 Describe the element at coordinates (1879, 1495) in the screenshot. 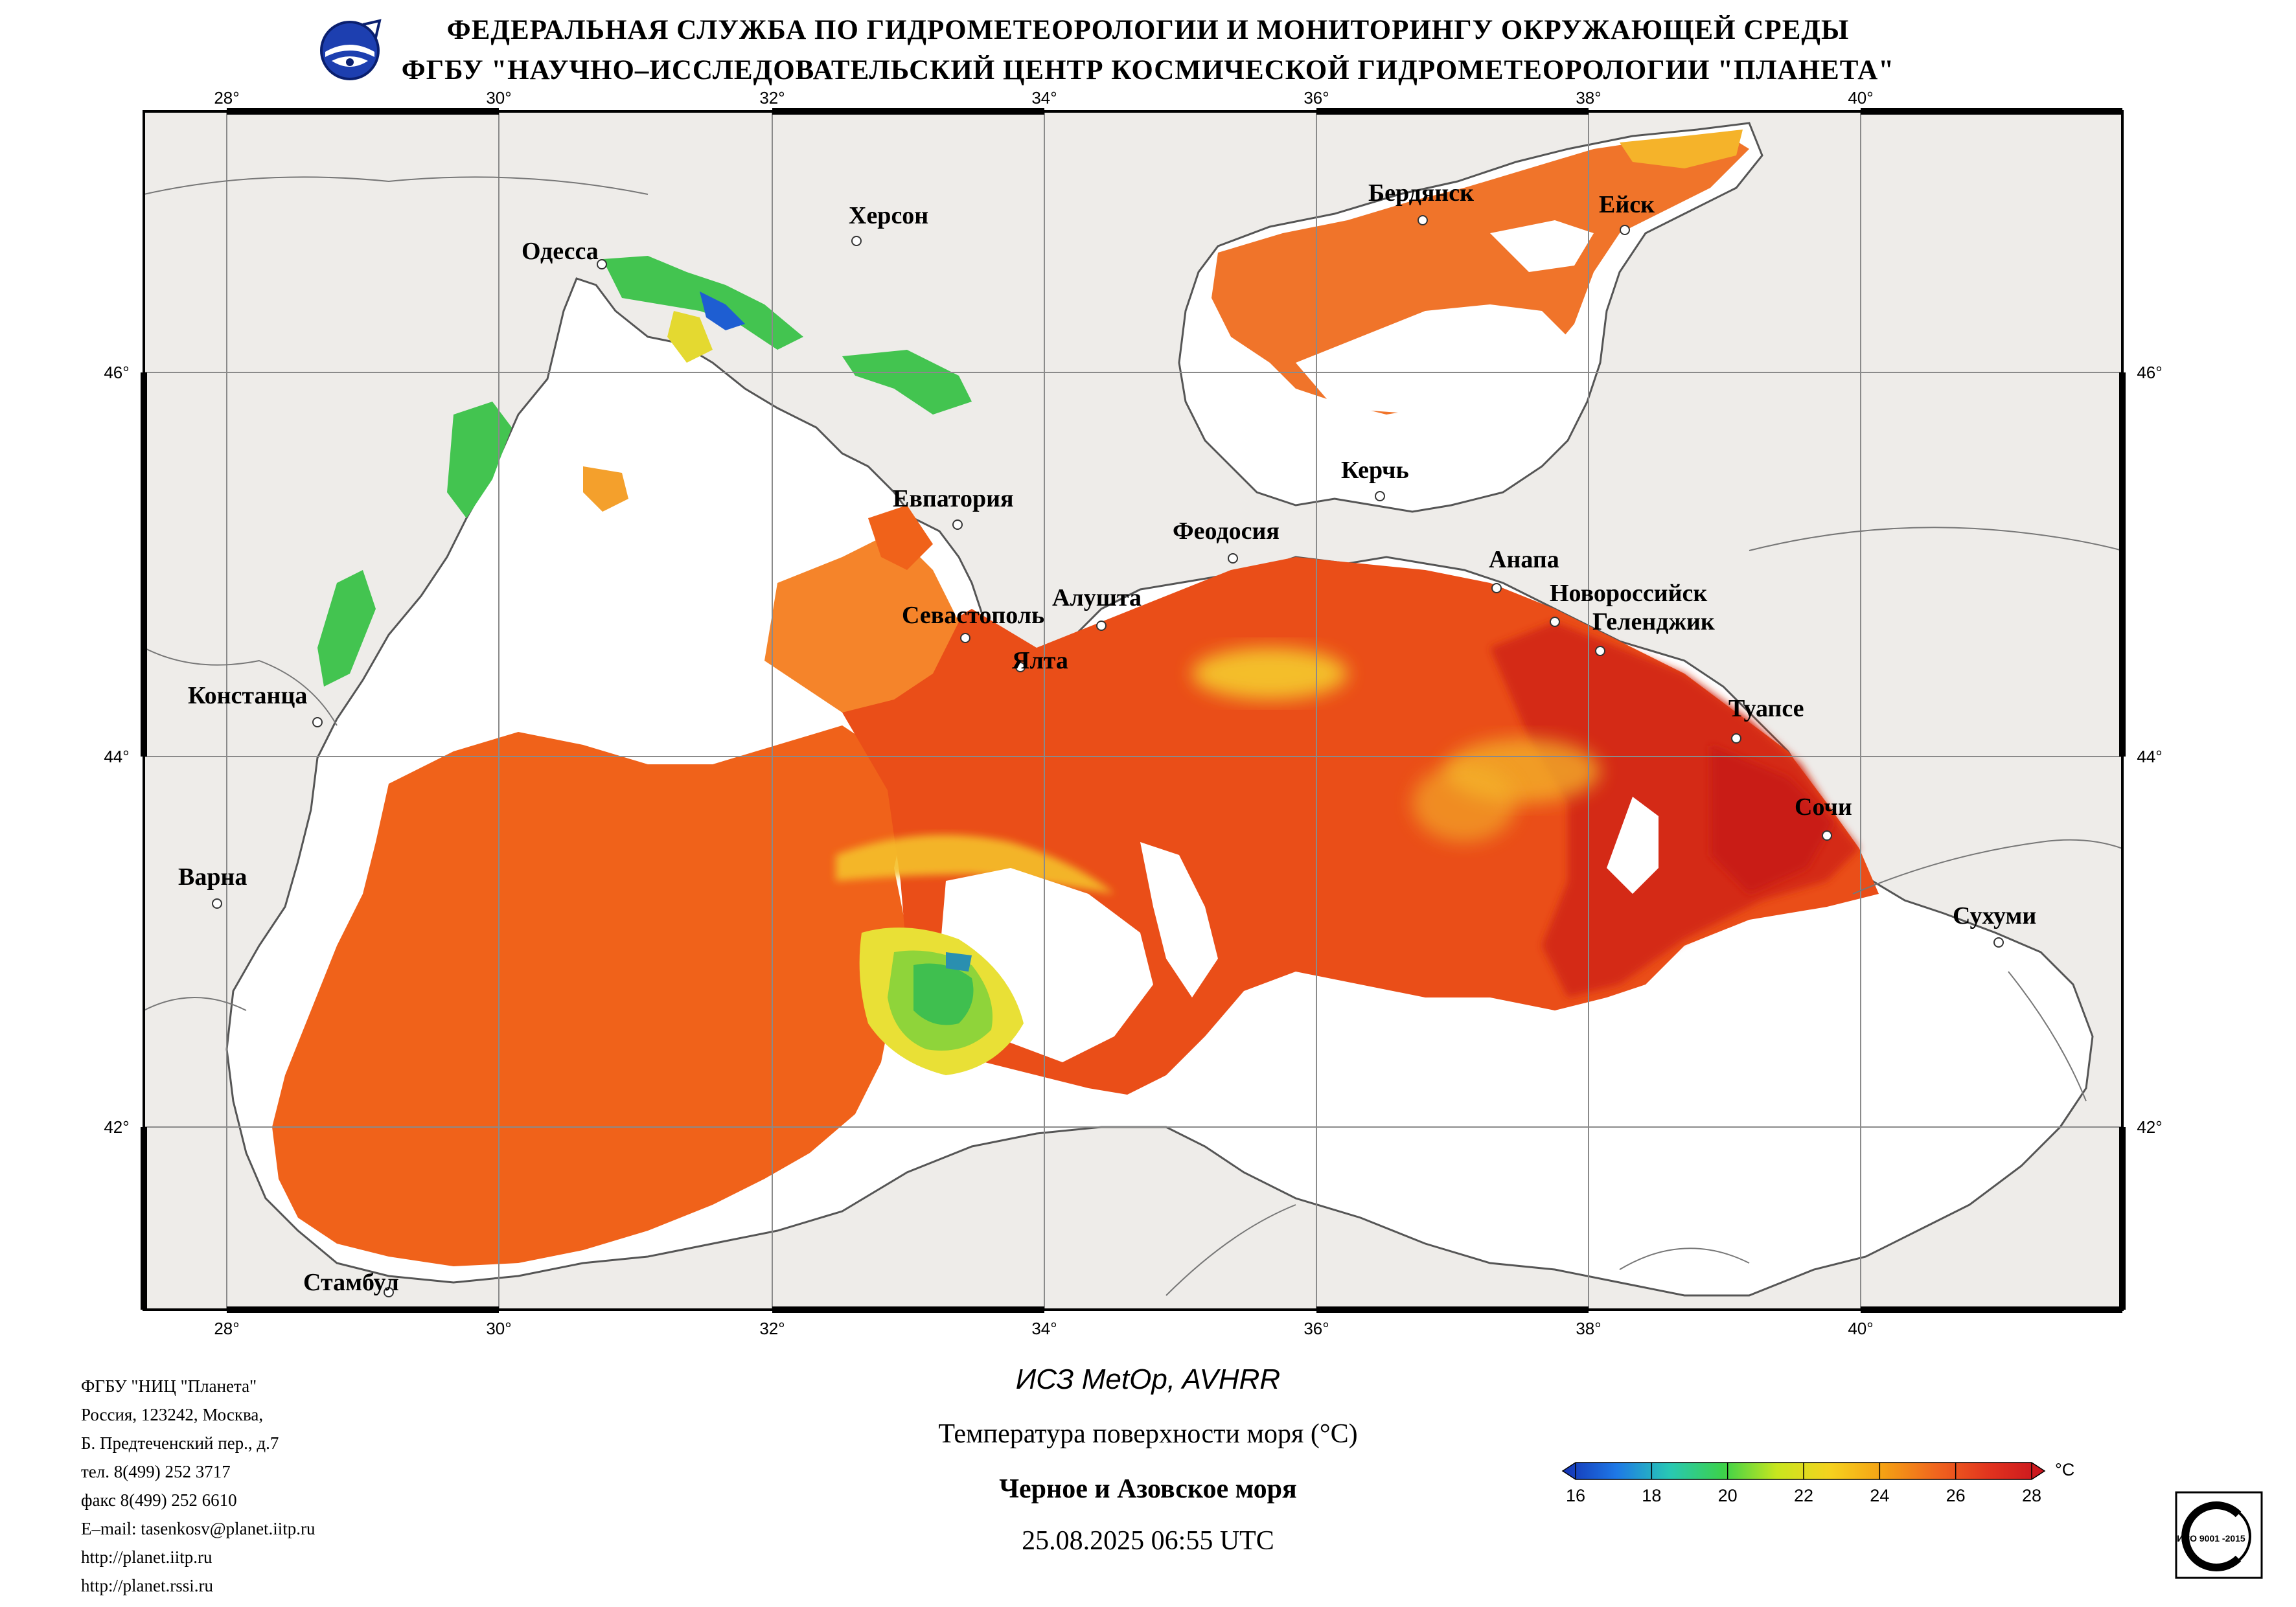

I see `colorbar-tick-label: 24` at that location.